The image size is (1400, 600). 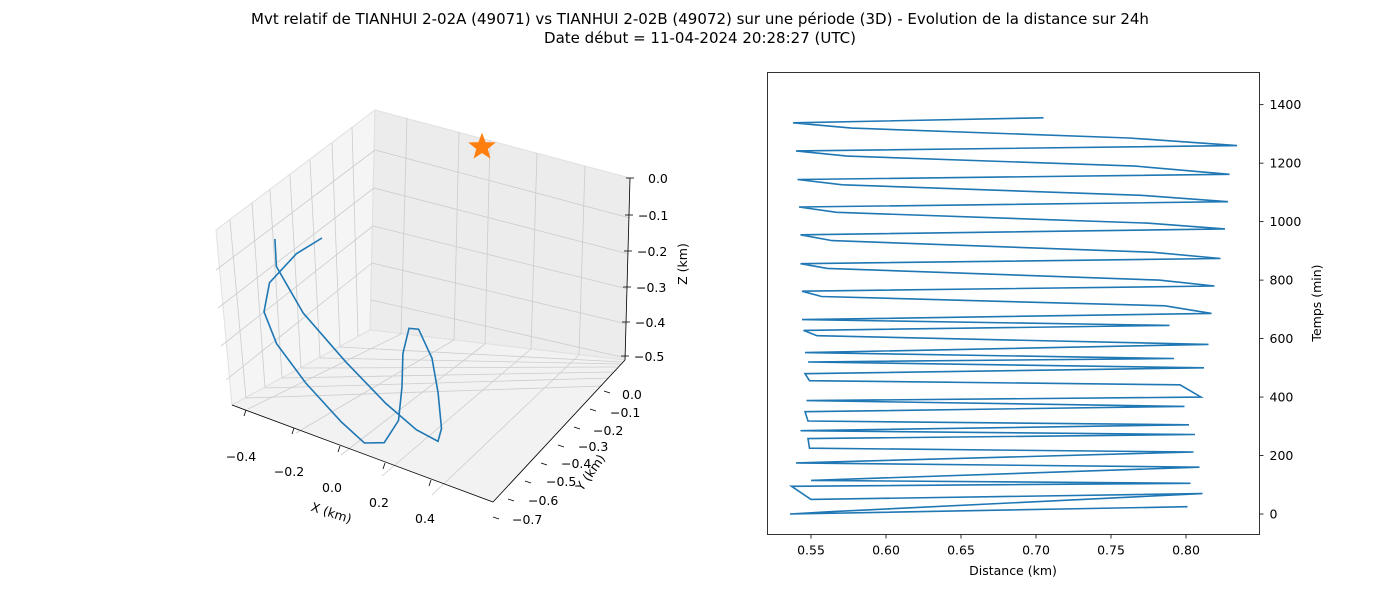 I want to click on y-tick-label: 1000, so click(x=1286, y=221).